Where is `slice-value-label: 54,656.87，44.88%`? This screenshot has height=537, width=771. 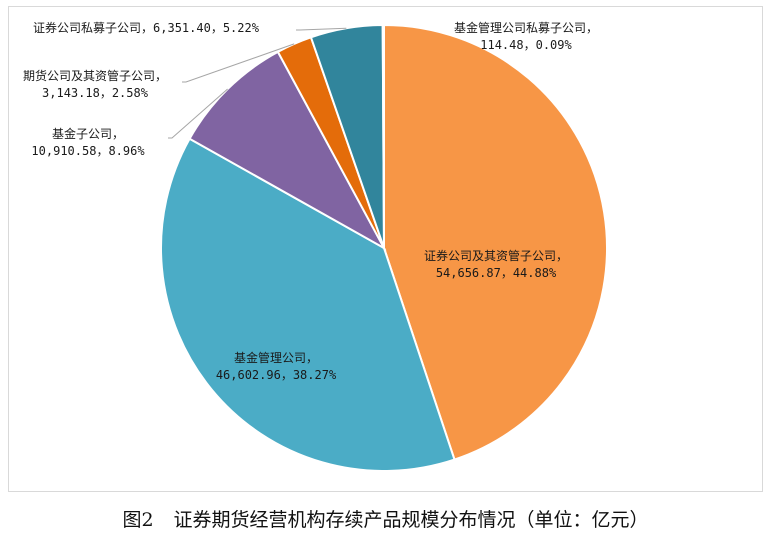
slice-value-label: 54,656.87，44.88% is located at coordinates (496, 273).